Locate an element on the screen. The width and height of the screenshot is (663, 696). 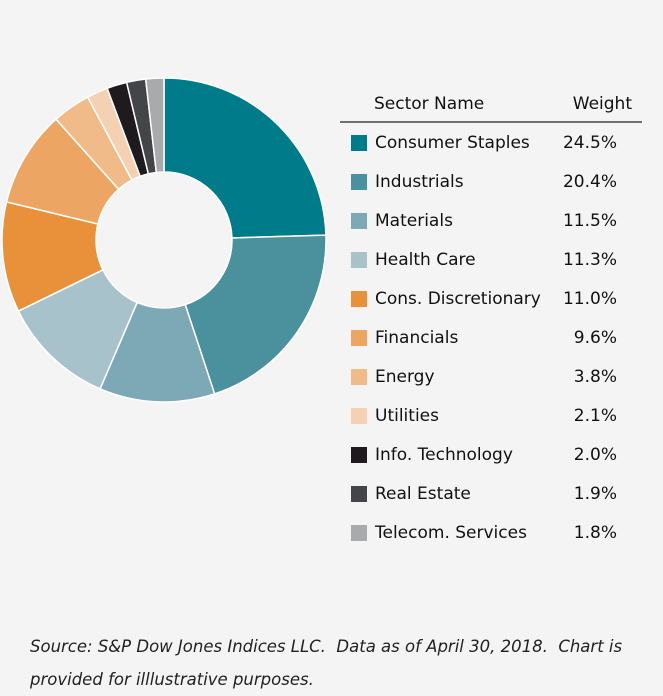
value-label: 1.8% is located at coordinates (595, 533).